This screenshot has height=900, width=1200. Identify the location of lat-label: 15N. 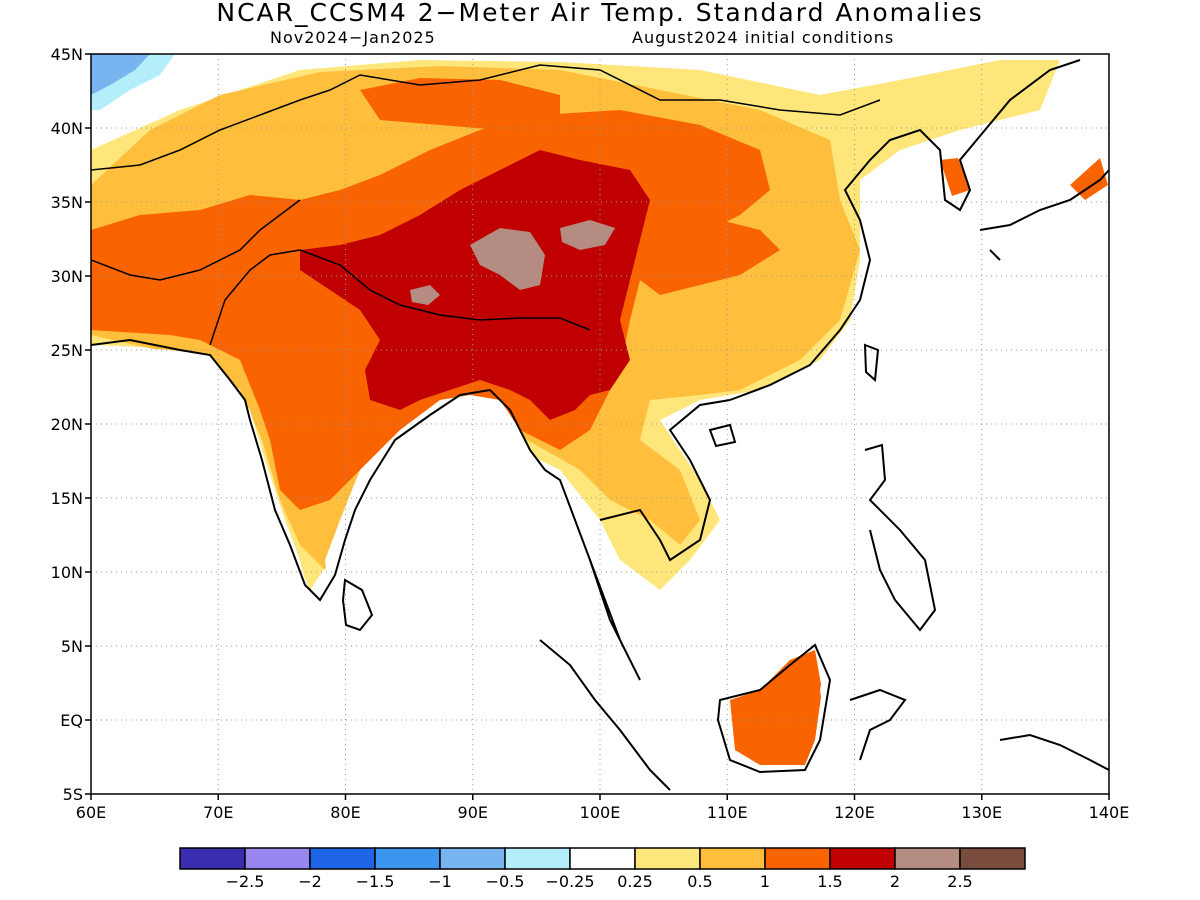
(67, 498).